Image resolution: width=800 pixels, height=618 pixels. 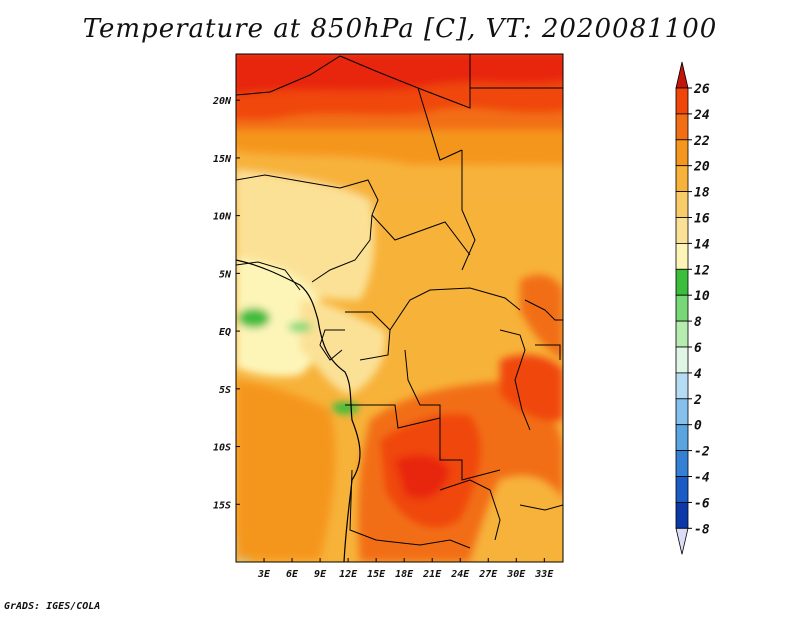 What do you see at coordinates (298, 410) in the screenshot?
I see `coastline` at bounding box center [298, 410].